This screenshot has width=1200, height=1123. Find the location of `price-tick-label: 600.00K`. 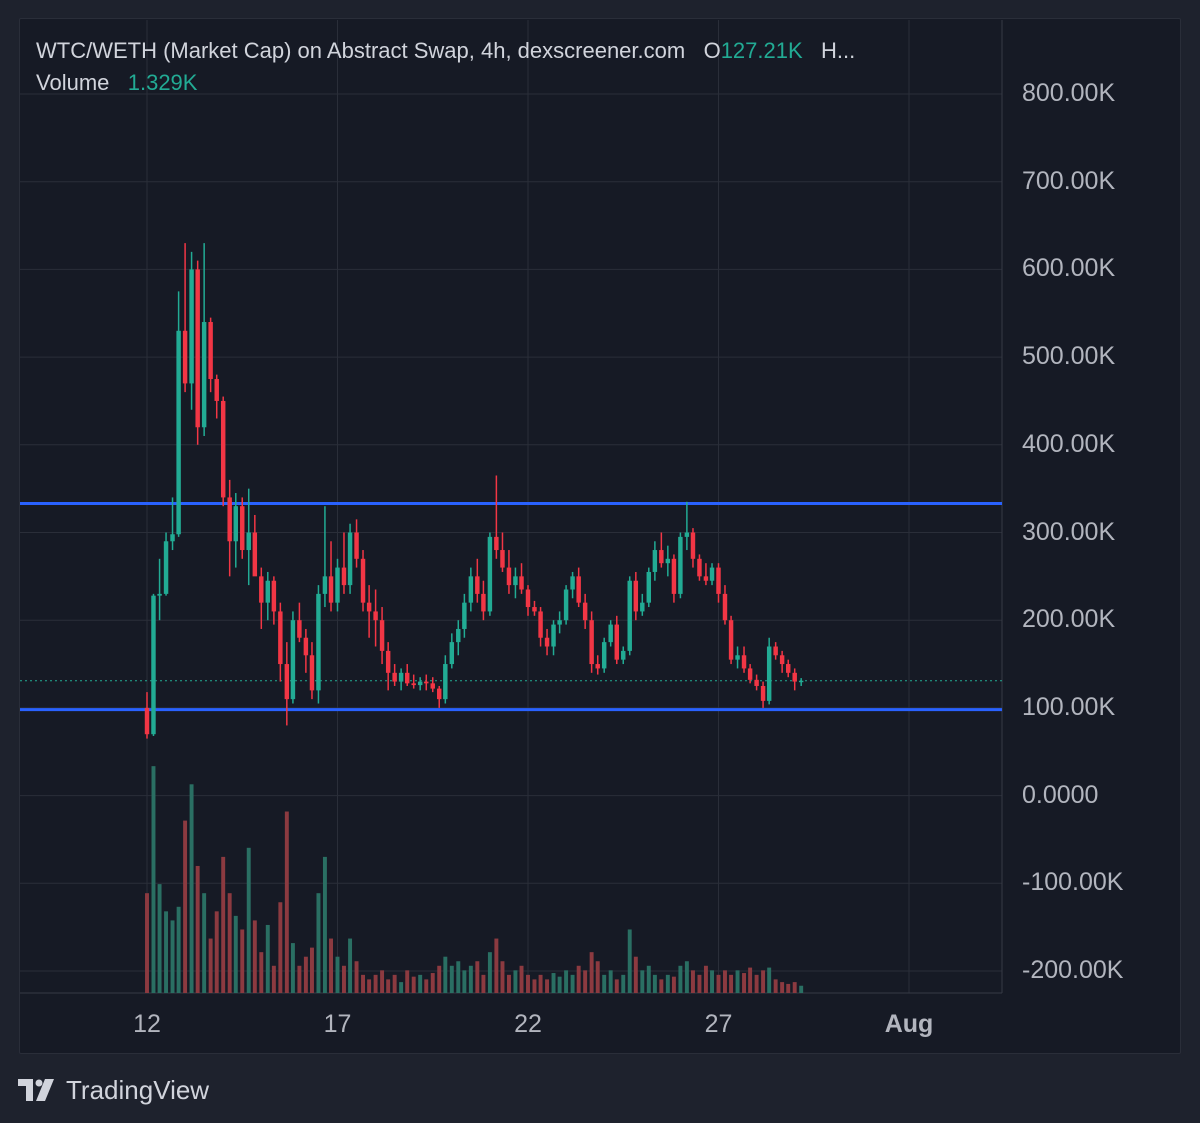

price-tick-label: 600.00K is located at coordinates (1069, 268).